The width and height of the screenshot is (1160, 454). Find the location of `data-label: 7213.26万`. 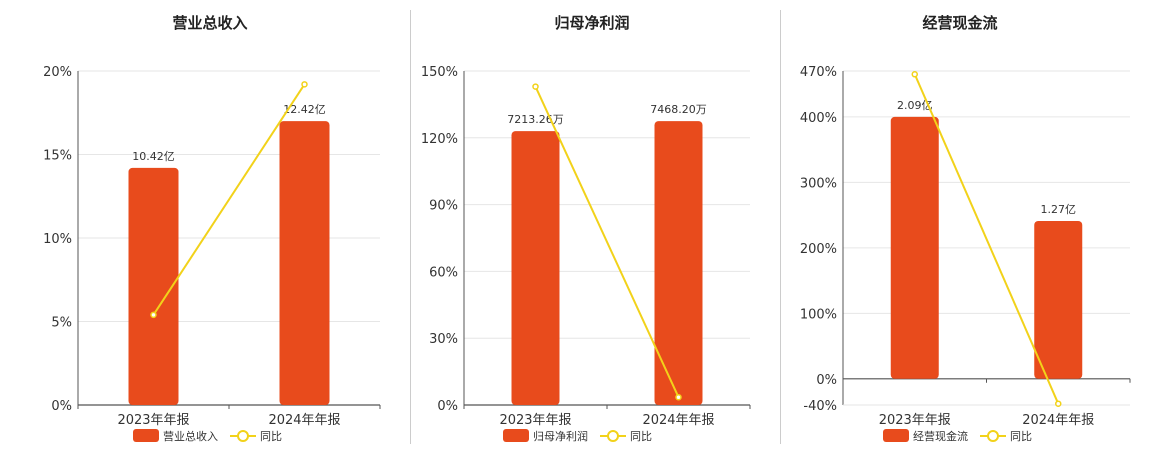

data-label: 7213.26万 is located at coordinates (535, 119).